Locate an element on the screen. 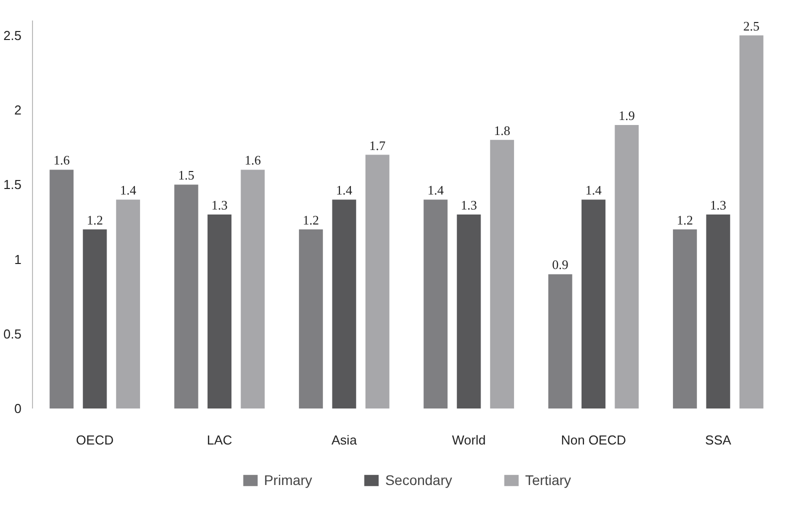  data-label: 0.9 is located at coordinates (560, 264).